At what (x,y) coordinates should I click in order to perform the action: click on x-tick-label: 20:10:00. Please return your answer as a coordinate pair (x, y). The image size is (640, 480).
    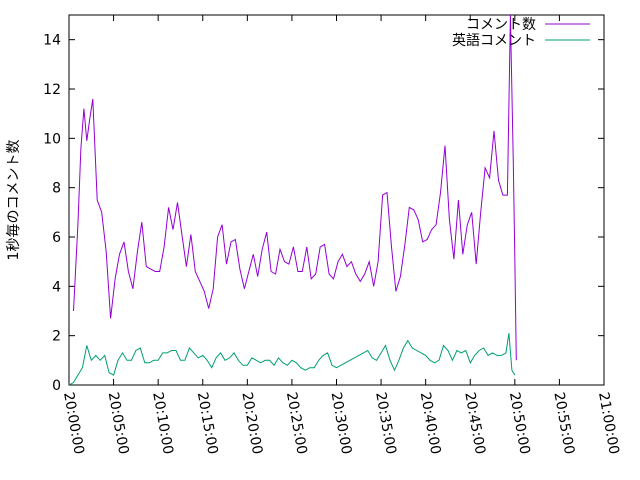
    Looking at the image, I should click on (162, 423).